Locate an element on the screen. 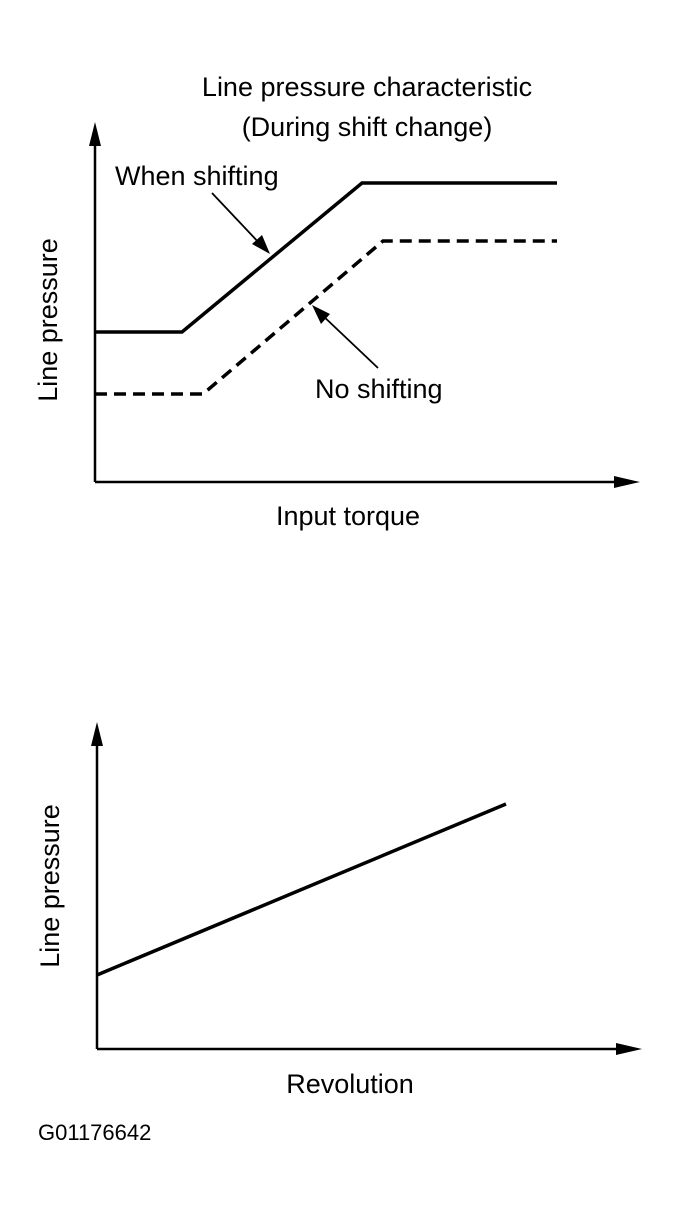 The height and width of the screenshot is (1216, 679). figure-id: G01176642 is located at coordinates (94, 1132).